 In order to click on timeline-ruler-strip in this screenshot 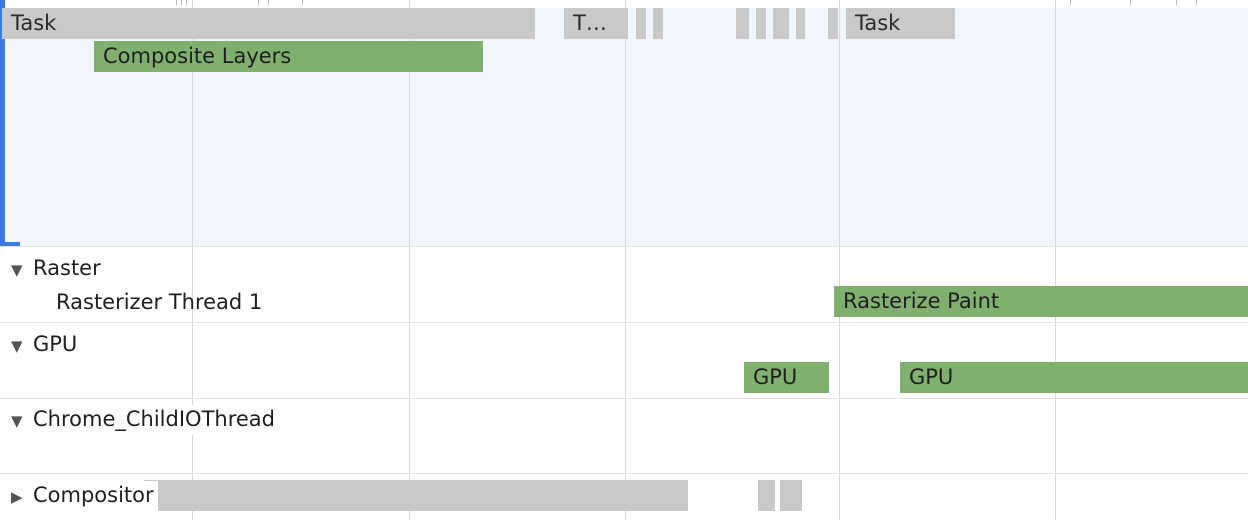, I will do `click(624, 4)`.